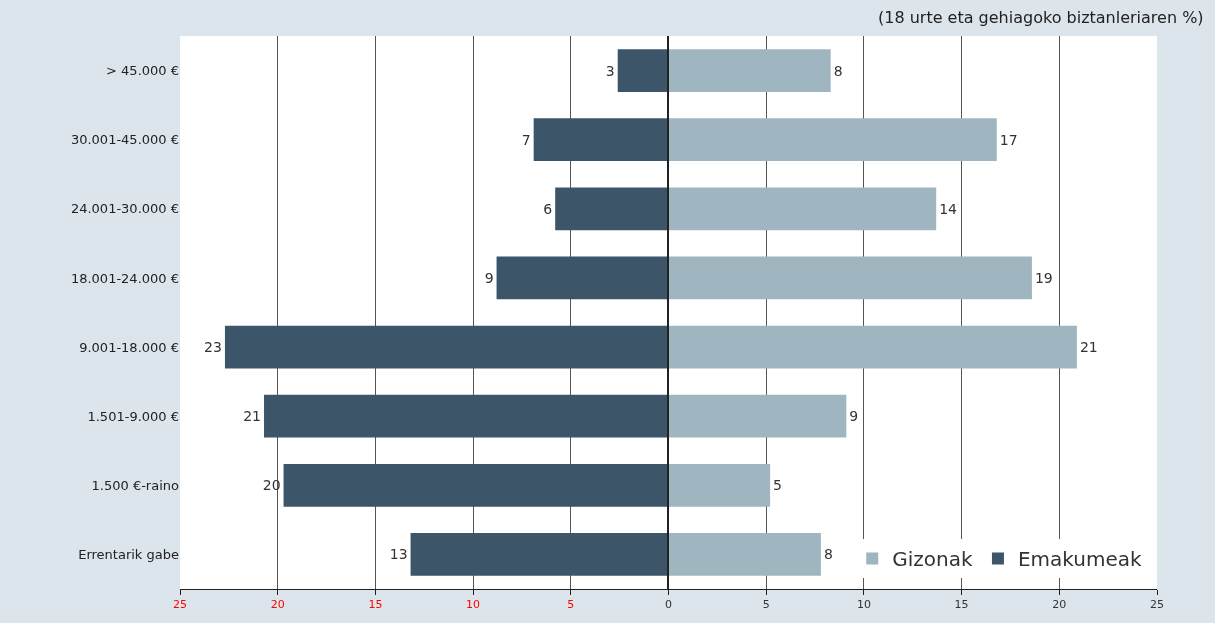  What do you see at coordinates (932, 559) in the screenshot?
I see `legend-label: Gizonak` at bounding box center [932, 559].